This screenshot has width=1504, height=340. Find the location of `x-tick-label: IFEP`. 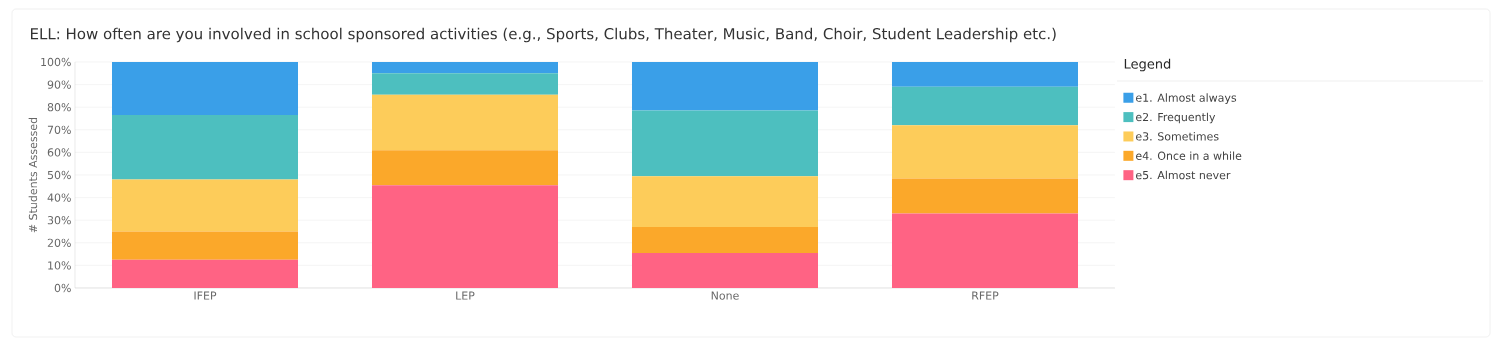

x-tick-label: IFEP is located at coordinates (205, 295).